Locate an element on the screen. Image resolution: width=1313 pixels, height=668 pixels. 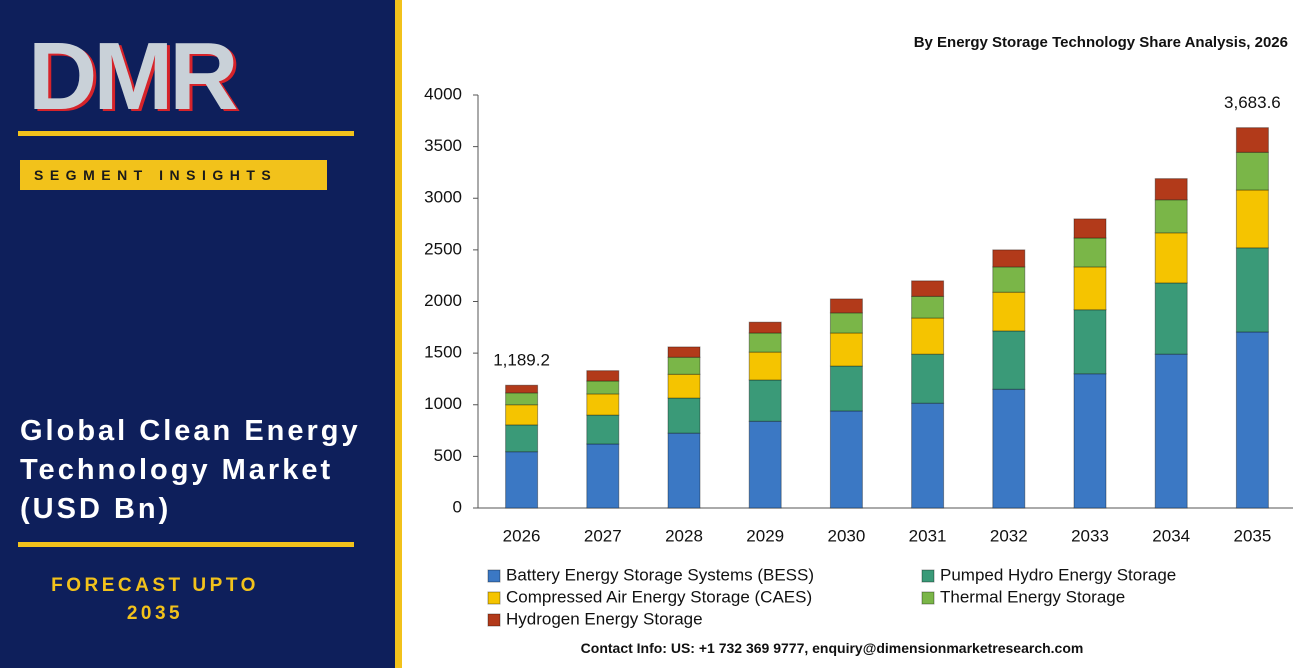
x-tick-label: 2030 is located at coordinates (846, 535).